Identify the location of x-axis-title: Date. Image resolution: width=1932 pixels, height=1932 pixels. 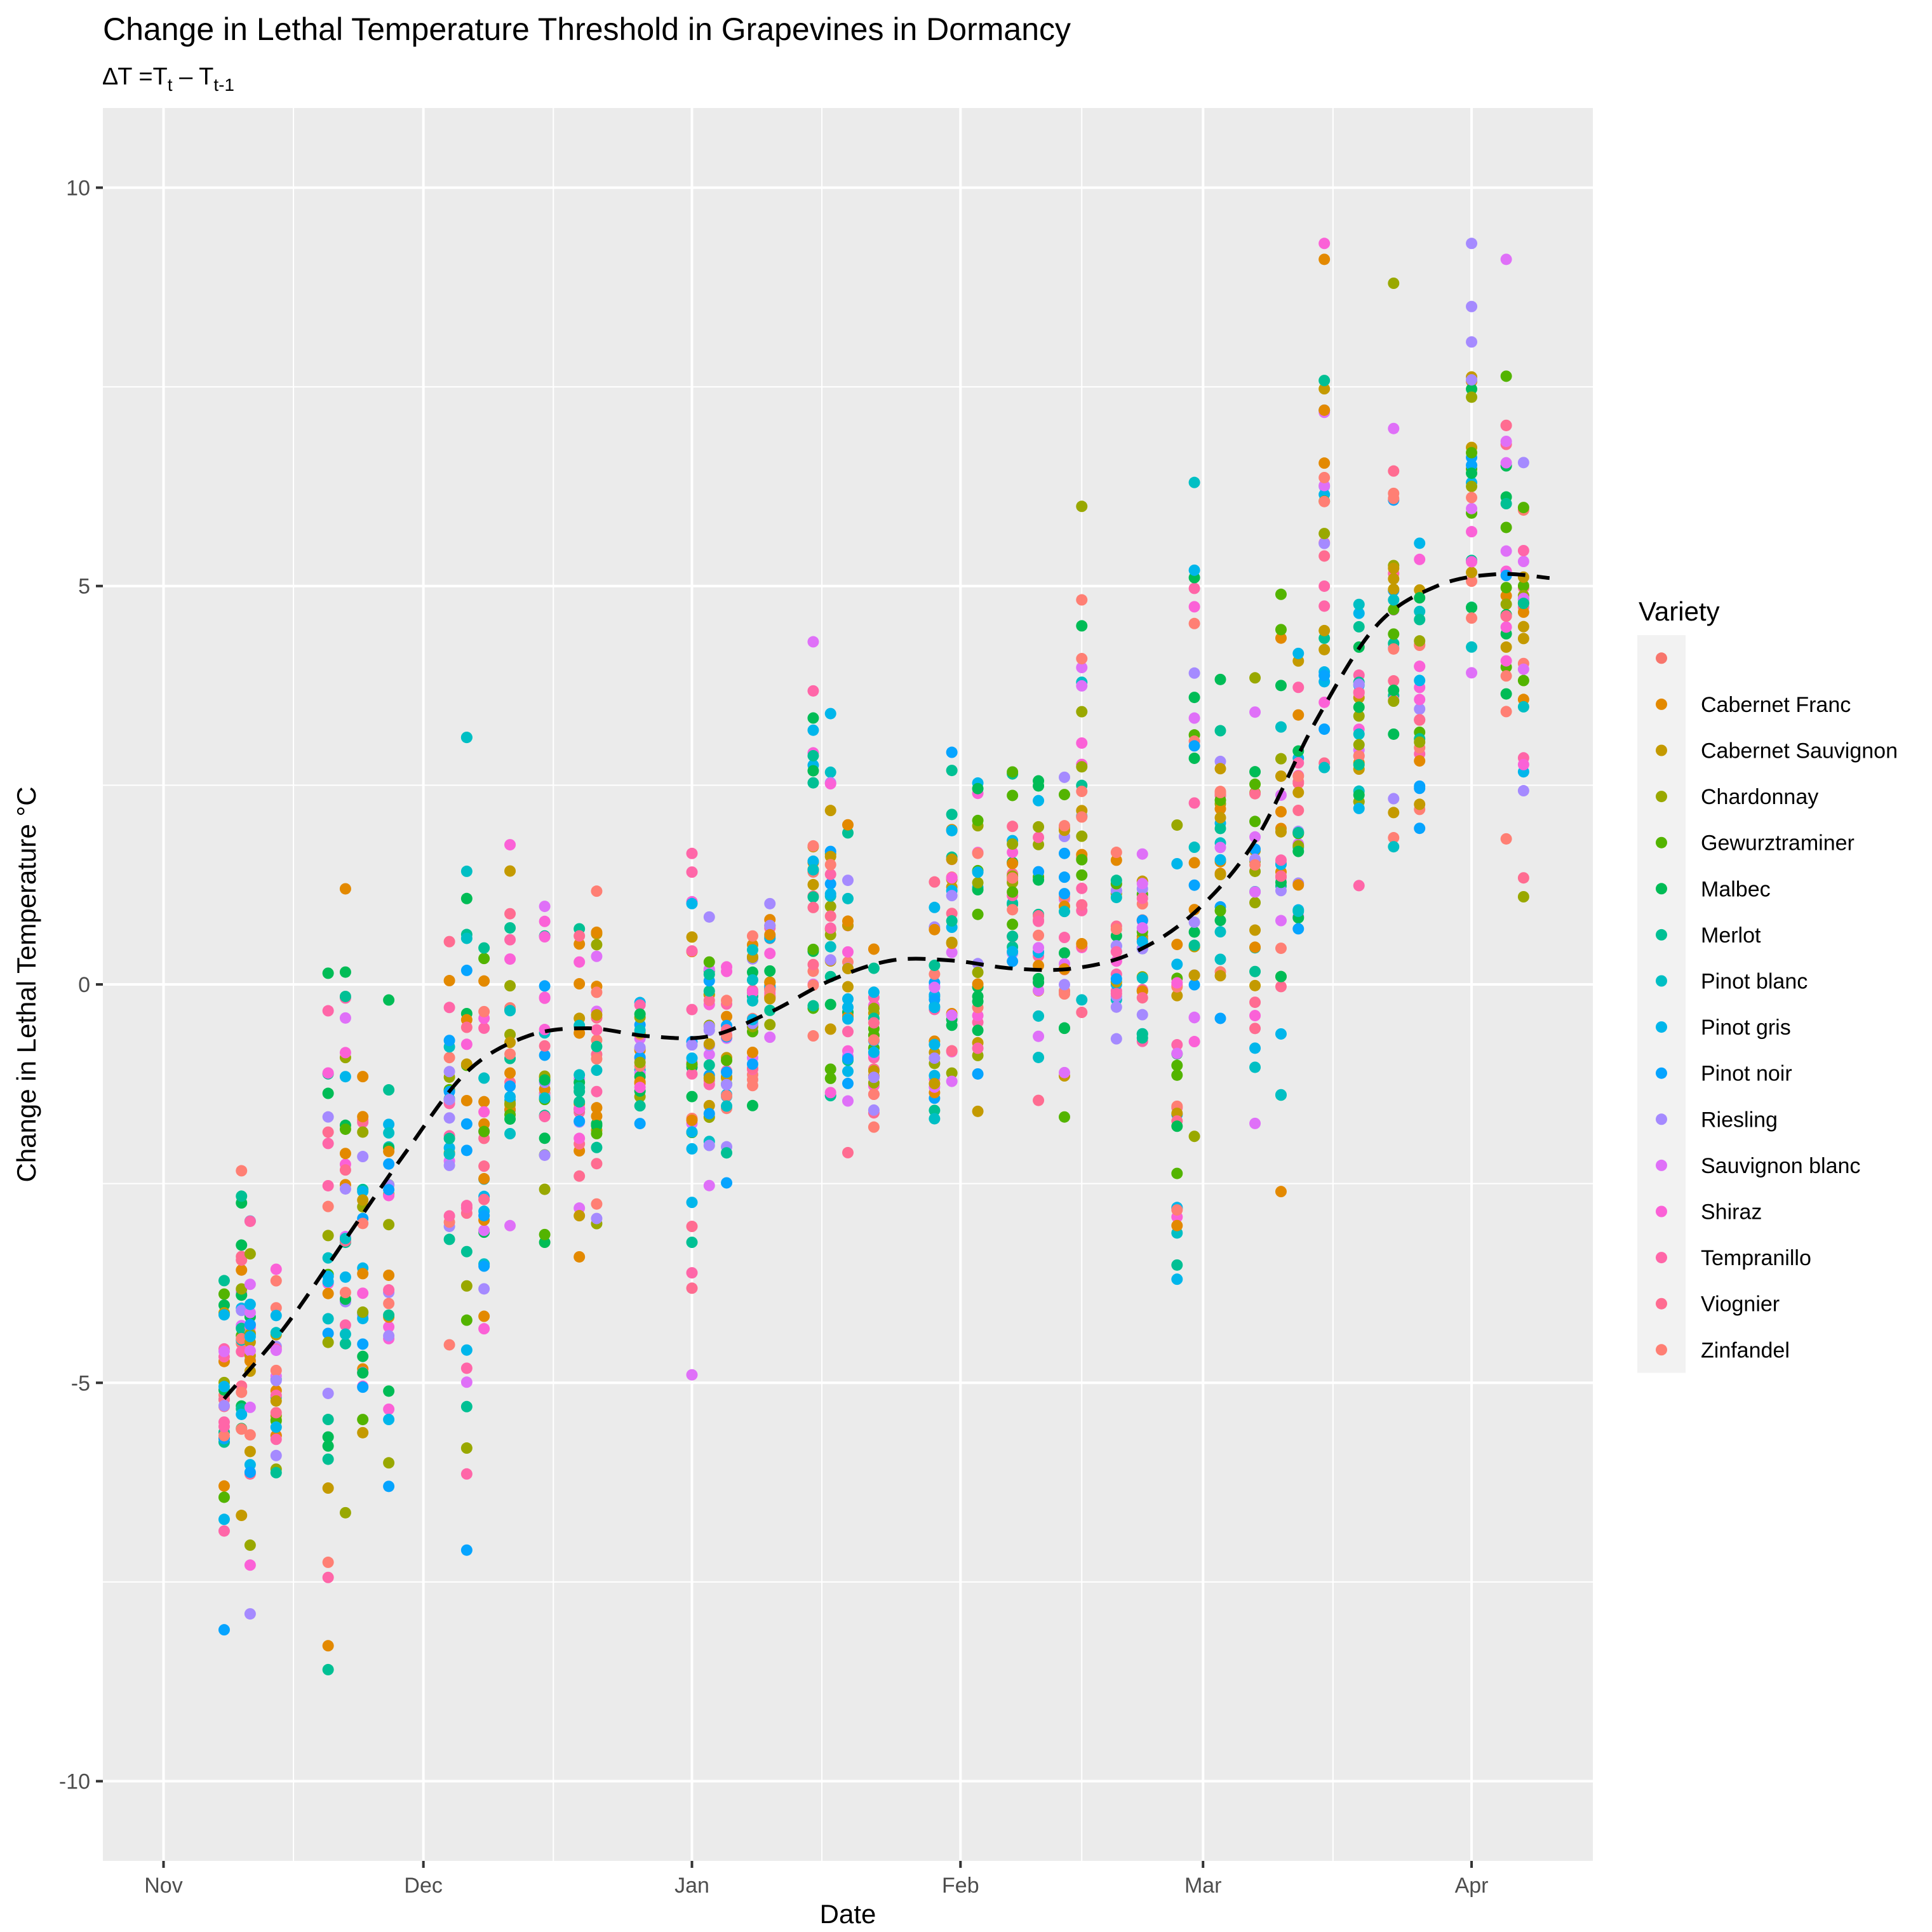
(848, 1914).